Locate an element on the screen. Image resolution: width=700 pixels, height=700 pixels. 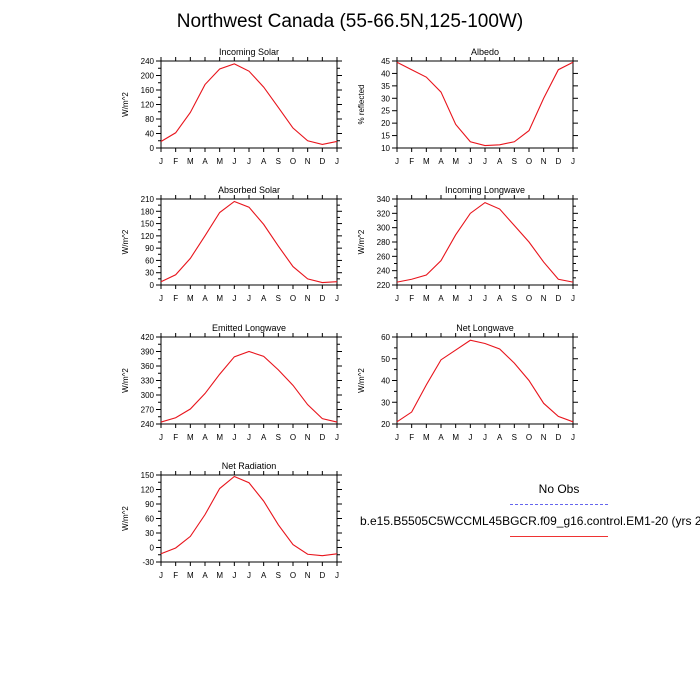
y-tick-label: 10 is located at coordinates (385, 148).